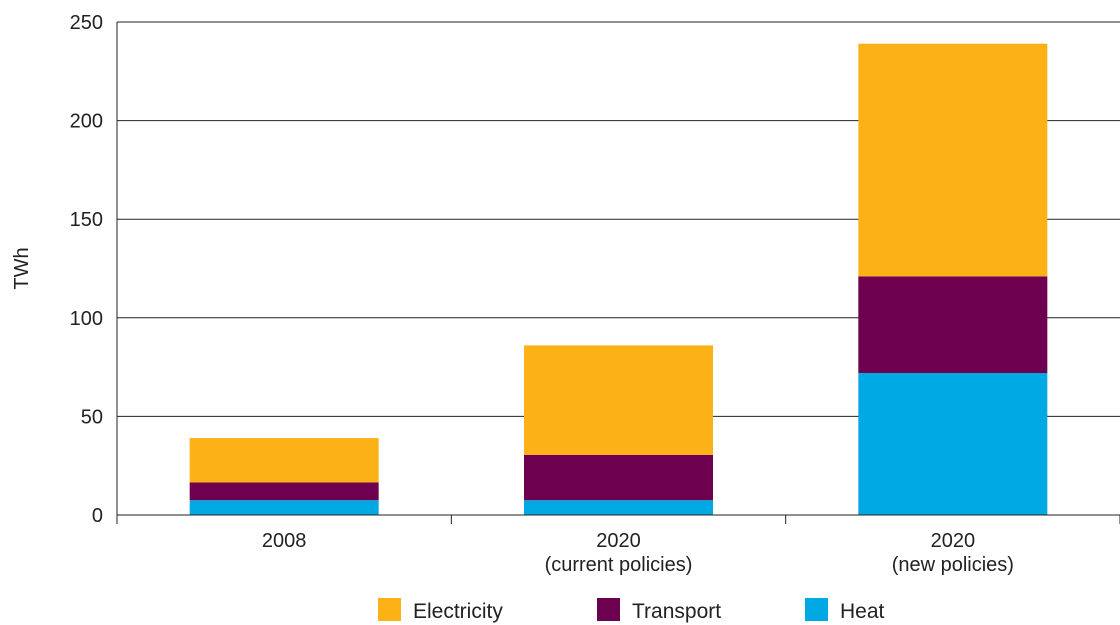  I want to click on x-tick-label-2-0: 2020, so click(953, 541).